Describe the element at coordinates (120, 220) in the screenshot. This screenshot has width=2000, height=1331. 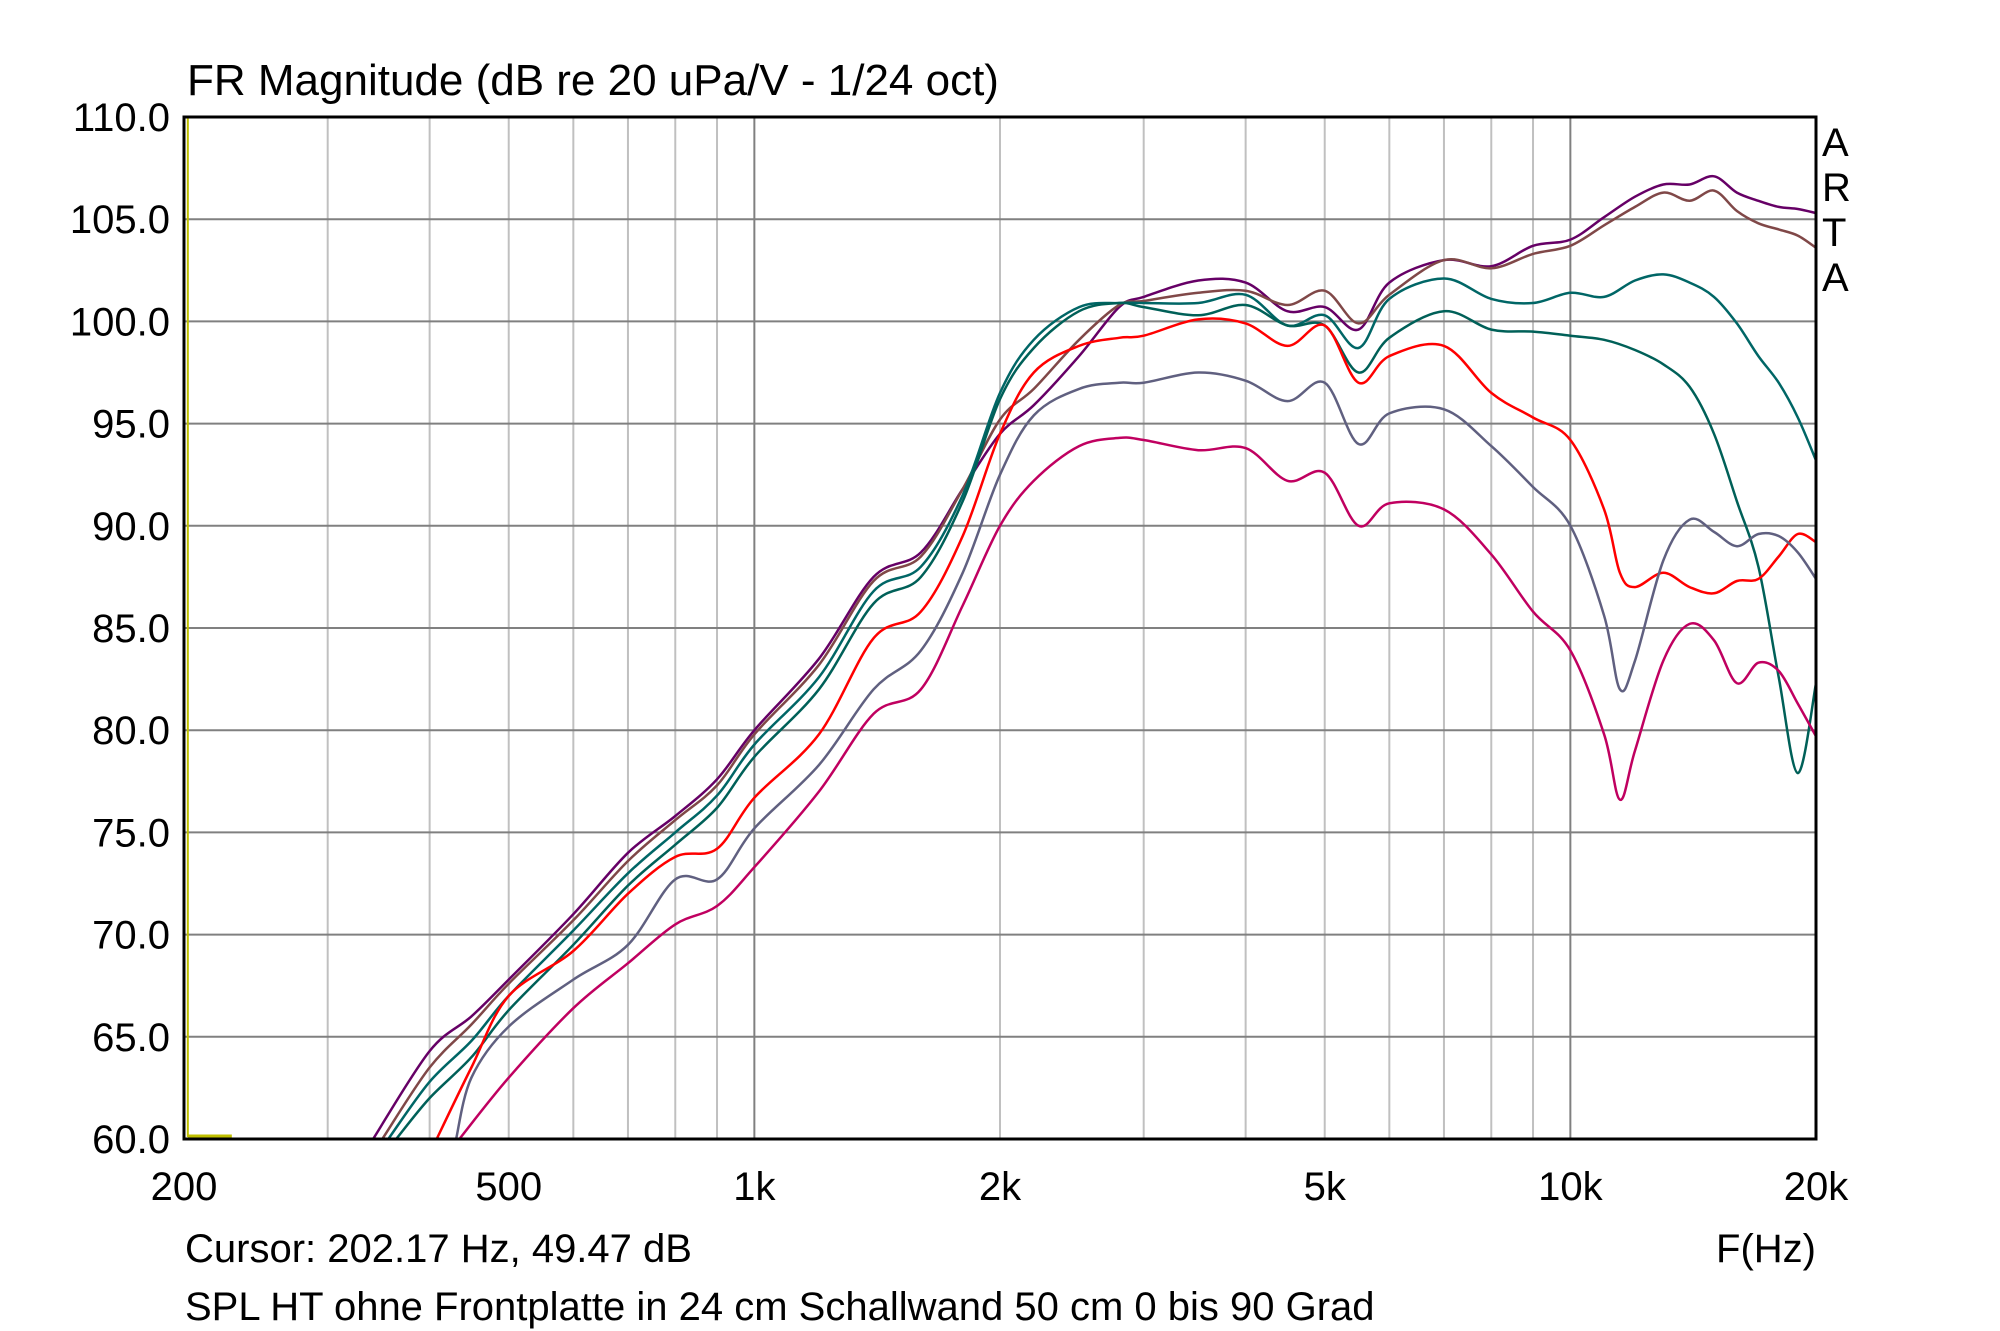
I see `y-tick-label: 105.0` at that location.